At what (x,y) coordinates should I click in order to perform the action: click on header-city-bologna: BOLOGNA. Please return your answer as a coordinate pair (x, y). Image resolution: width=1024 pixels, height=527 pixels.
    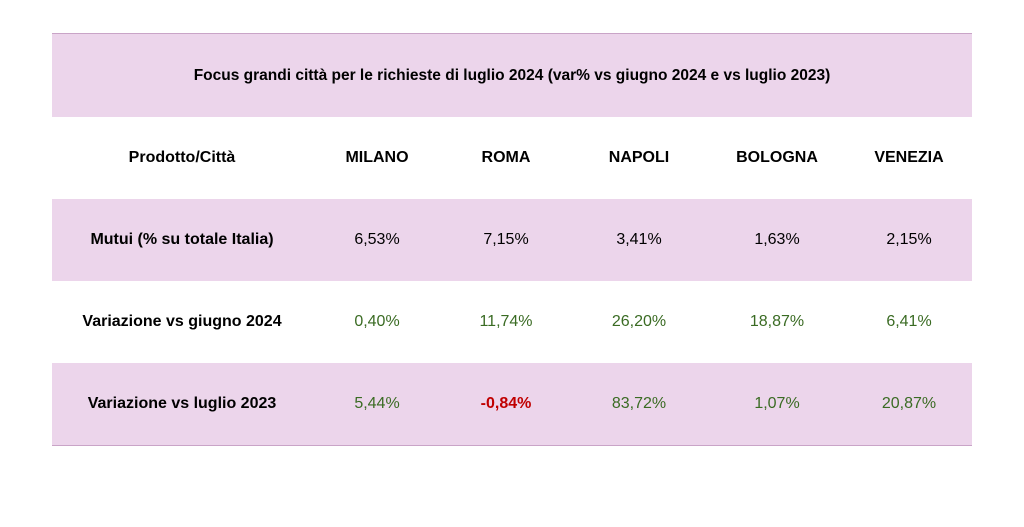
    Looking at the image, I should click on (777, 157).